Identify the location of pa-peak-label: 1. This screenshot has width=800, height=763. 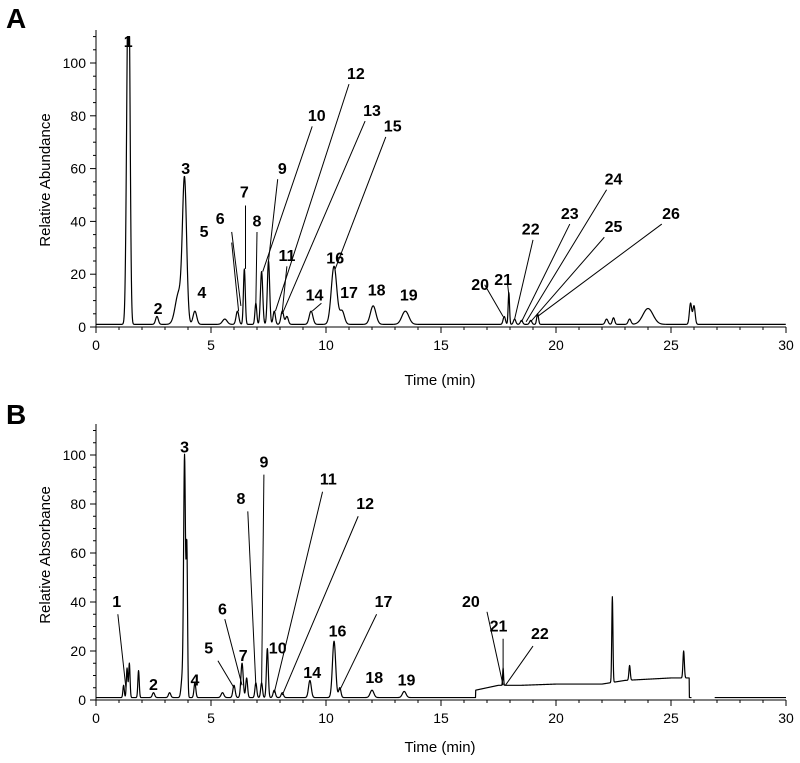
(128, 42).